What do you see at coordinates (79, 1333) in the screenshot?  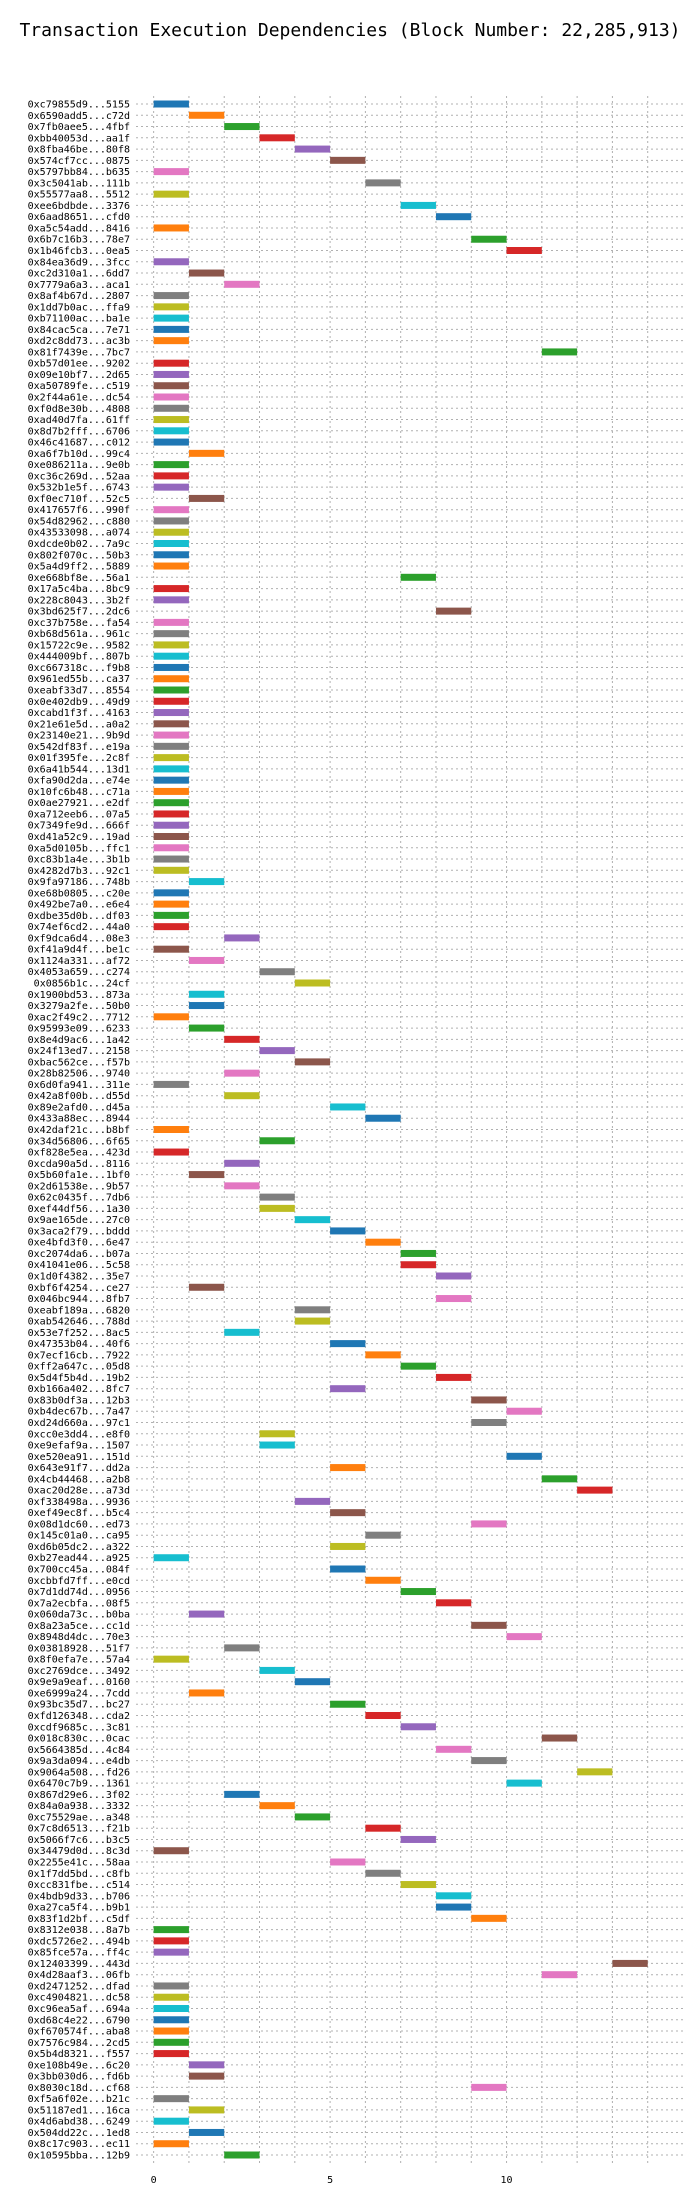 I see `y-tick-label: 0x53e7f252...8ac5` at bounding box center [79, 1333].